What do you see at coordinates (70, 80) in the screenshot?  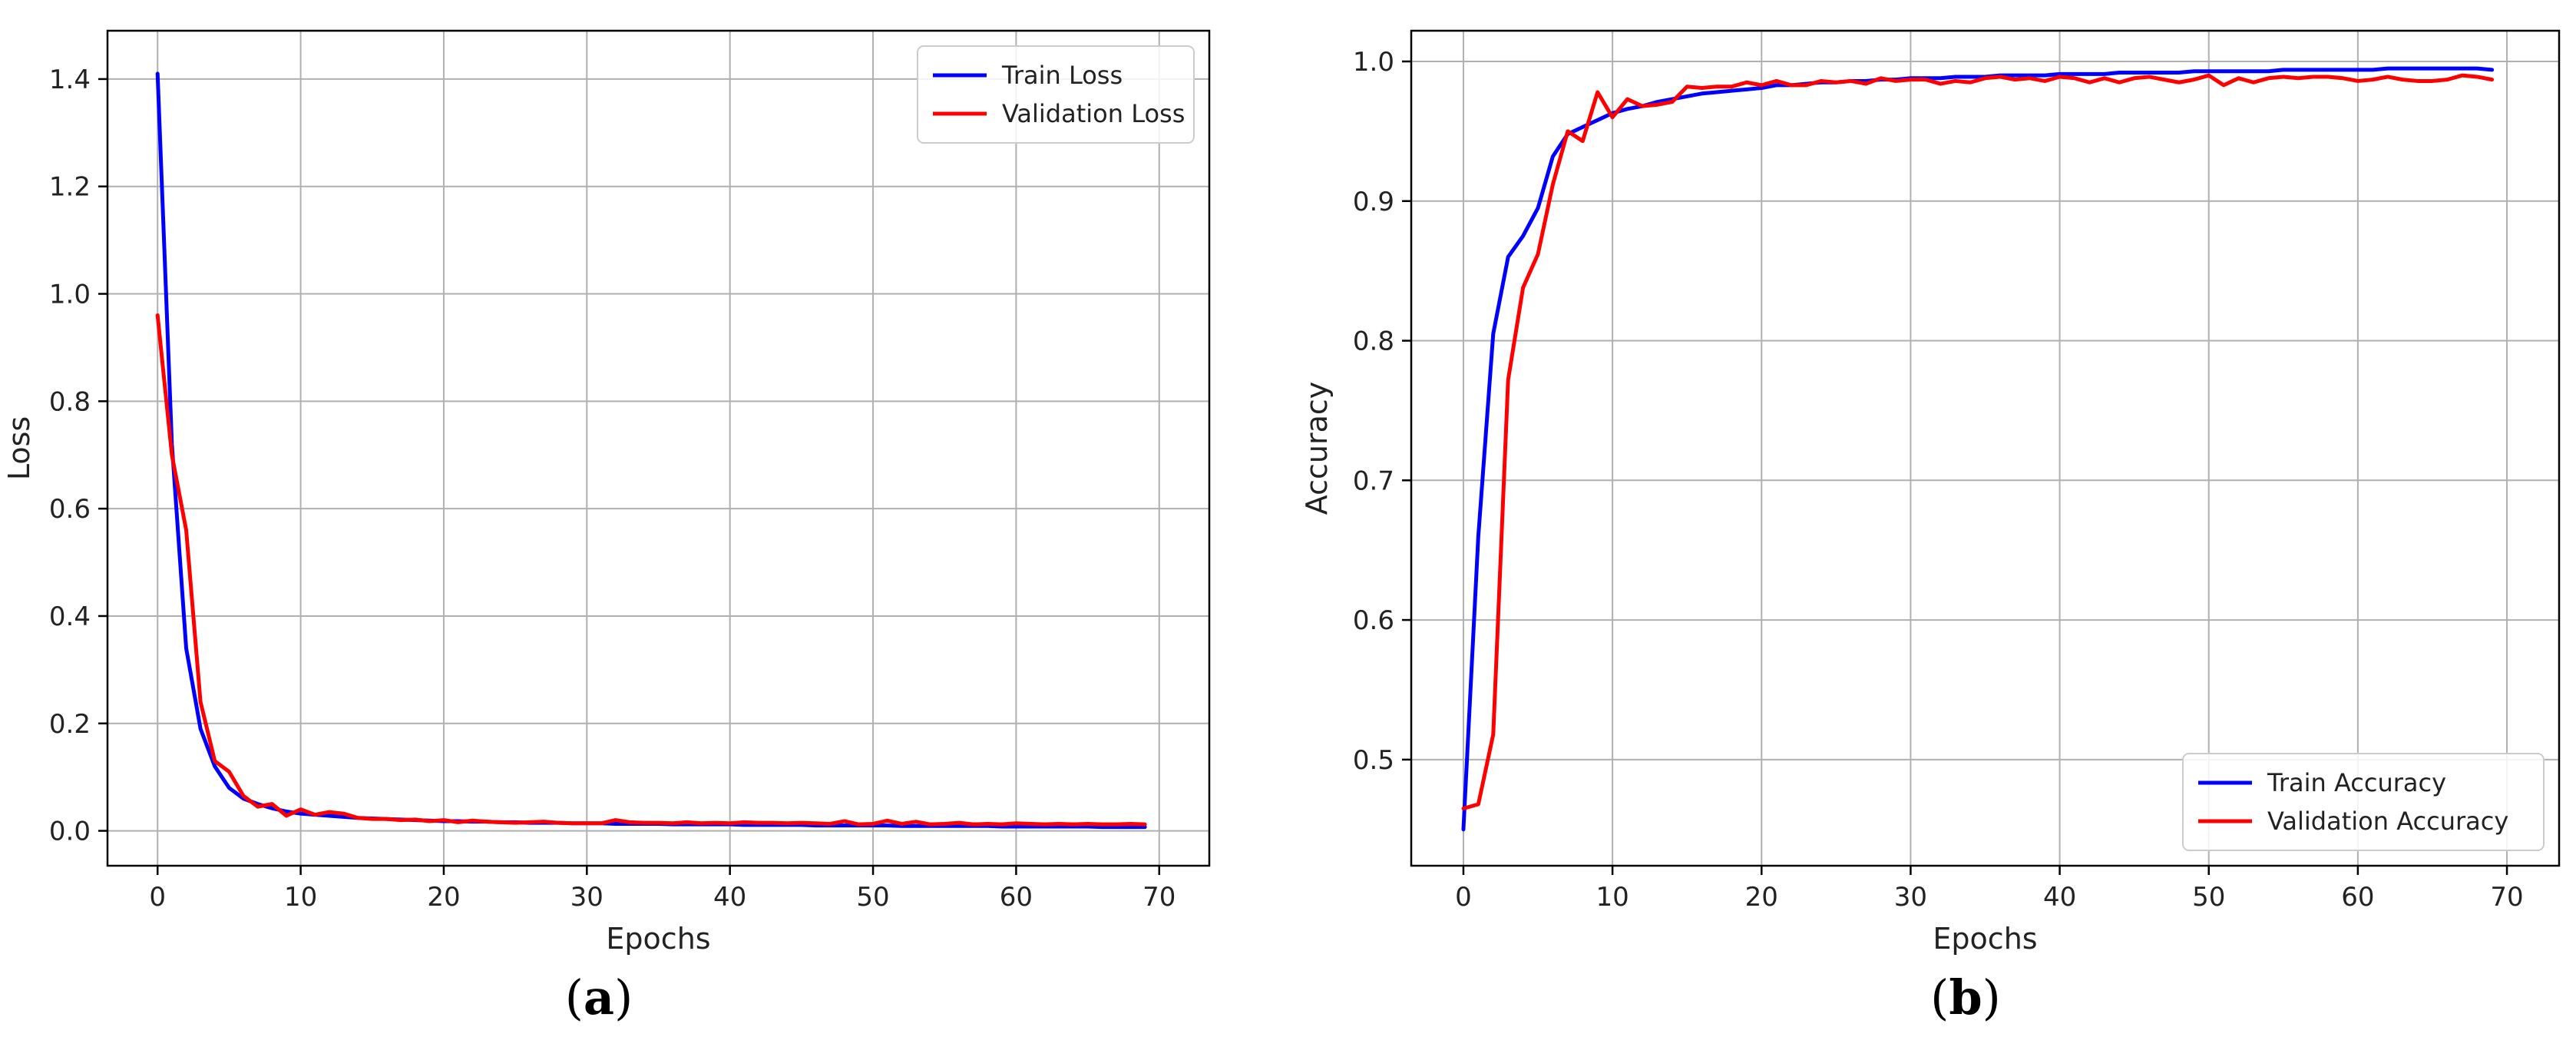 I see `y-tick-label: 1.4` at bounding box center [70, 80].